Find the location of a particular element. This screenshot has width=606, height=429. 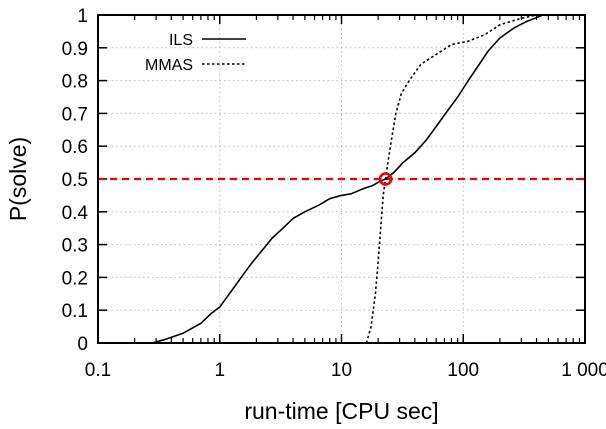

x-tick-label: 1 is located at coordinates (219, 370).